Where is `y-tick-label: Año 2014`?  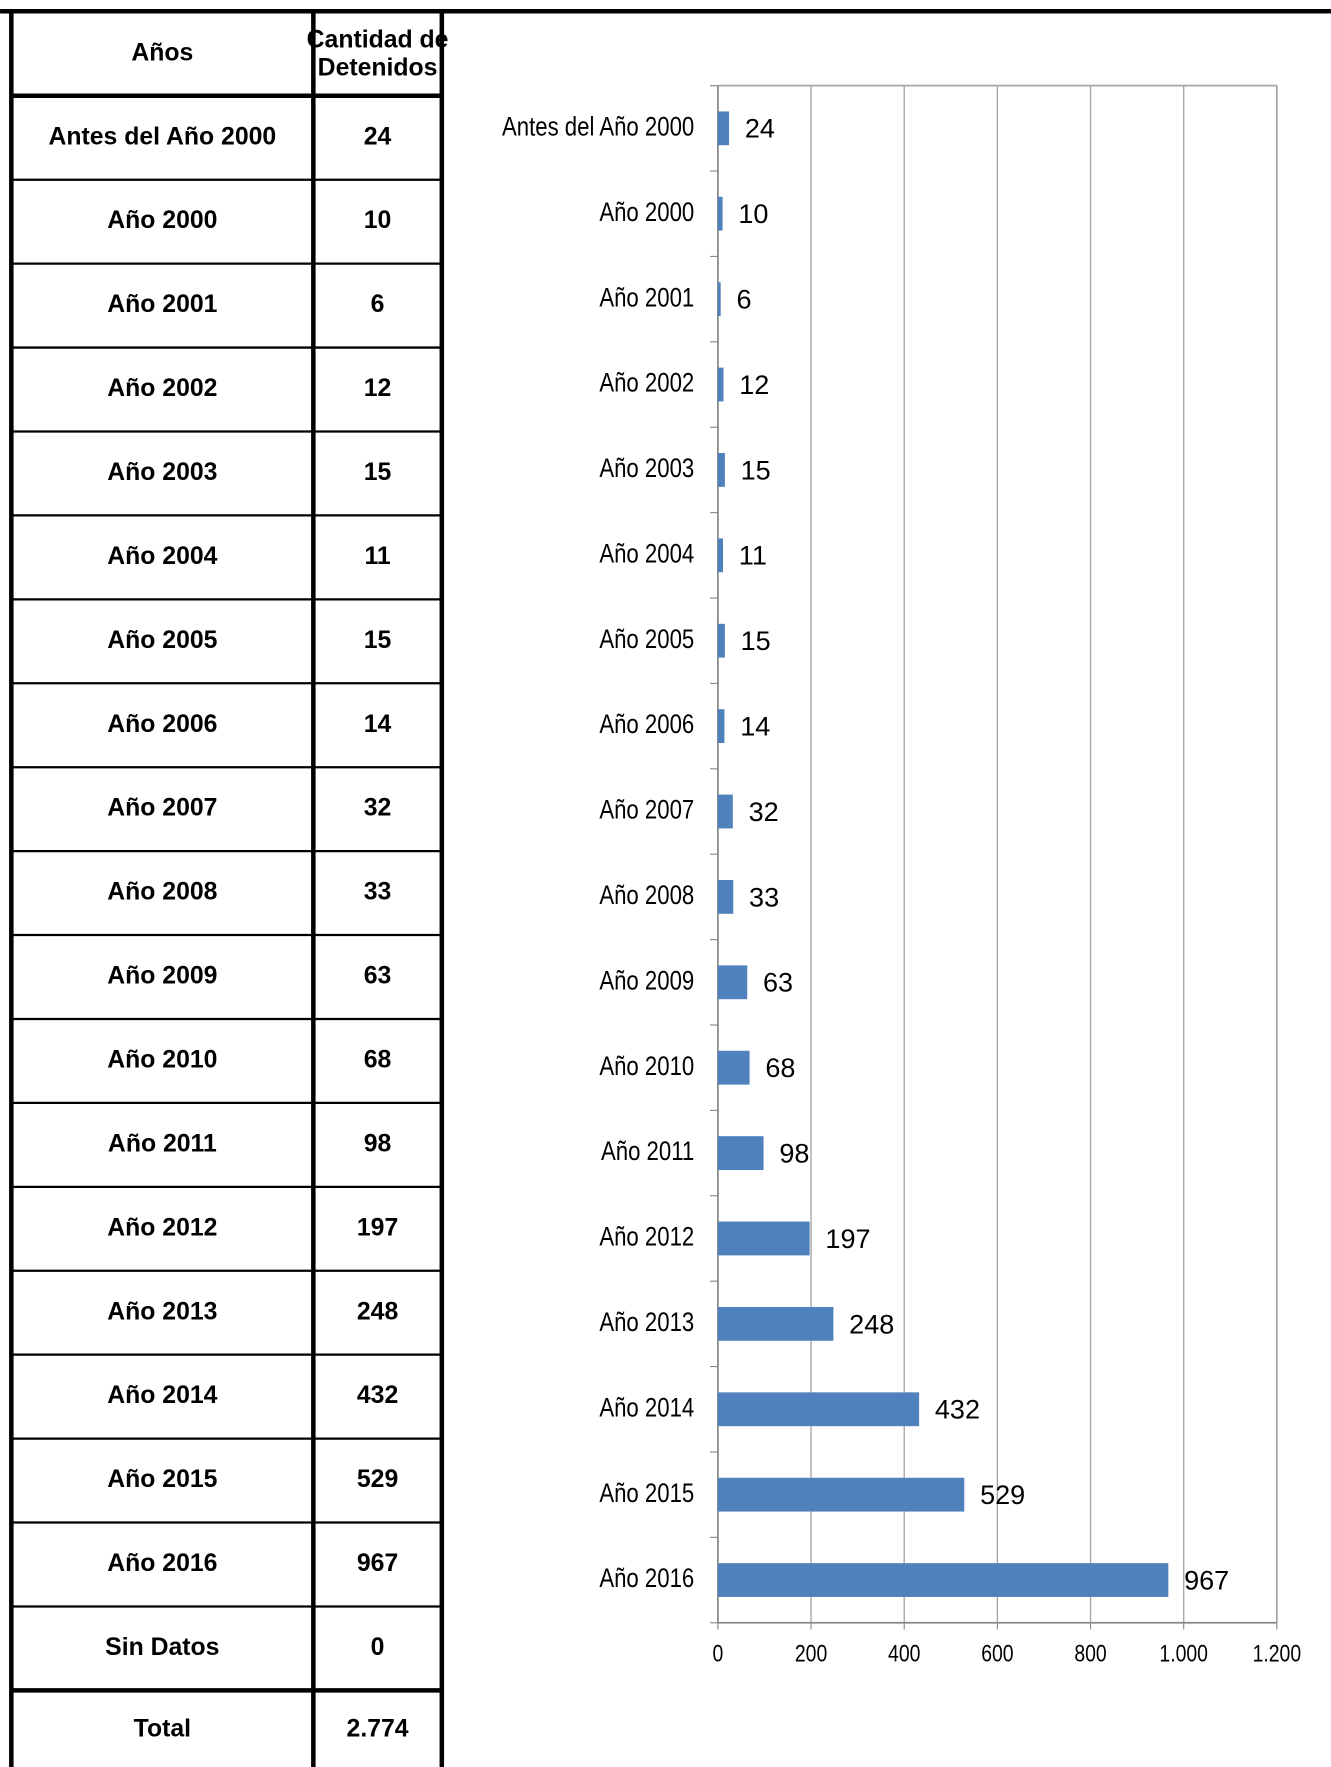
y-tick-label: Año 2014 is located at coordinates (646, 1408).